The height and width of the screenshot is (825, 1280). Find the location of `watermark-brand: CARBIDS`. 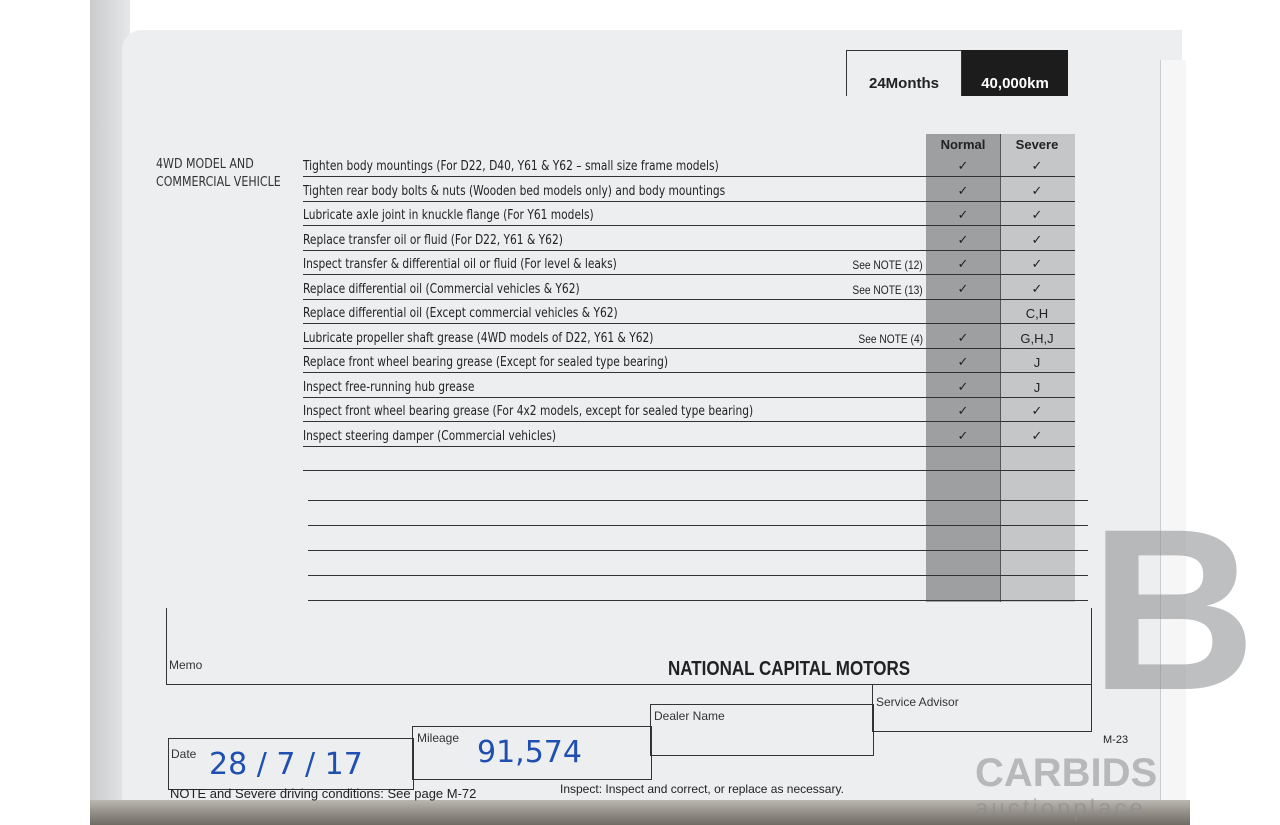

watermark-brand: CARBIDS is located at coordinates (1066, 773).